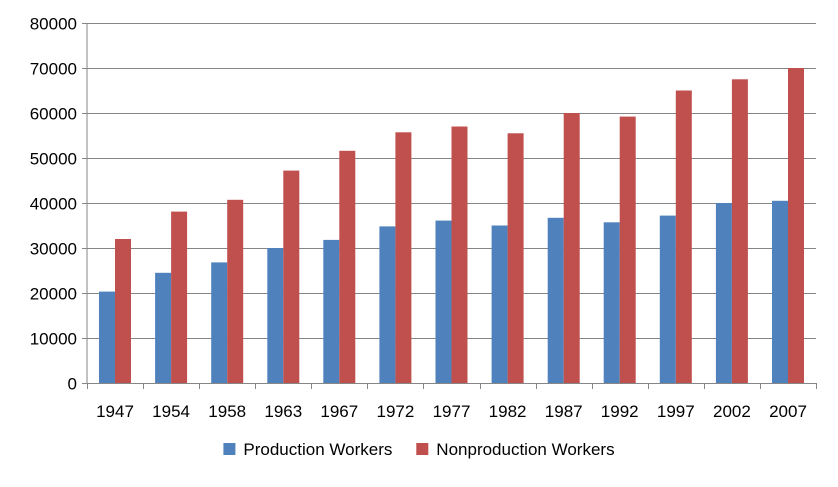  Describe the element at coordinates (331, 311) in the screenshot. I see `bar-production-1967` at that location.